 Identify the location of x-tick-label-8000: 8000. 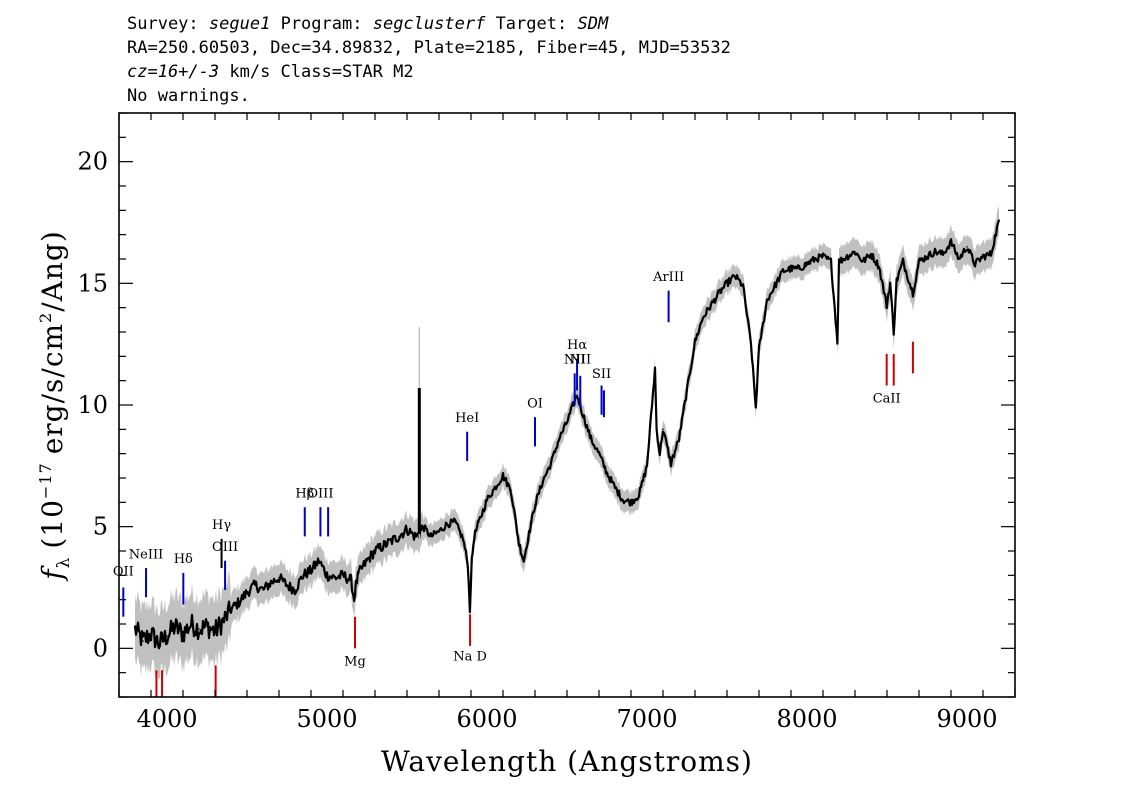
(806, 719).